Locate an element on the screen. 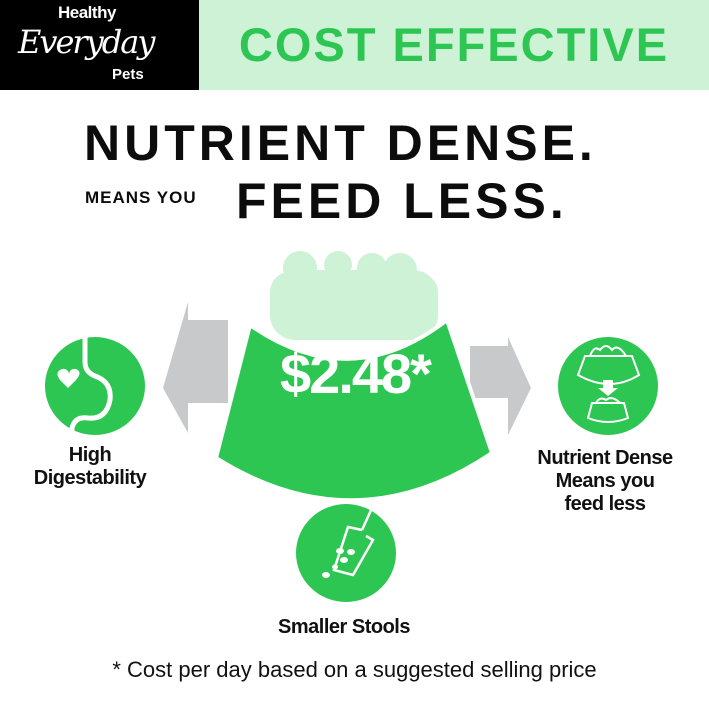 This screenshot has width=709, height=709. benefit-label-smaller-stools: Smaller Stools is located at coordinates (344, 627).